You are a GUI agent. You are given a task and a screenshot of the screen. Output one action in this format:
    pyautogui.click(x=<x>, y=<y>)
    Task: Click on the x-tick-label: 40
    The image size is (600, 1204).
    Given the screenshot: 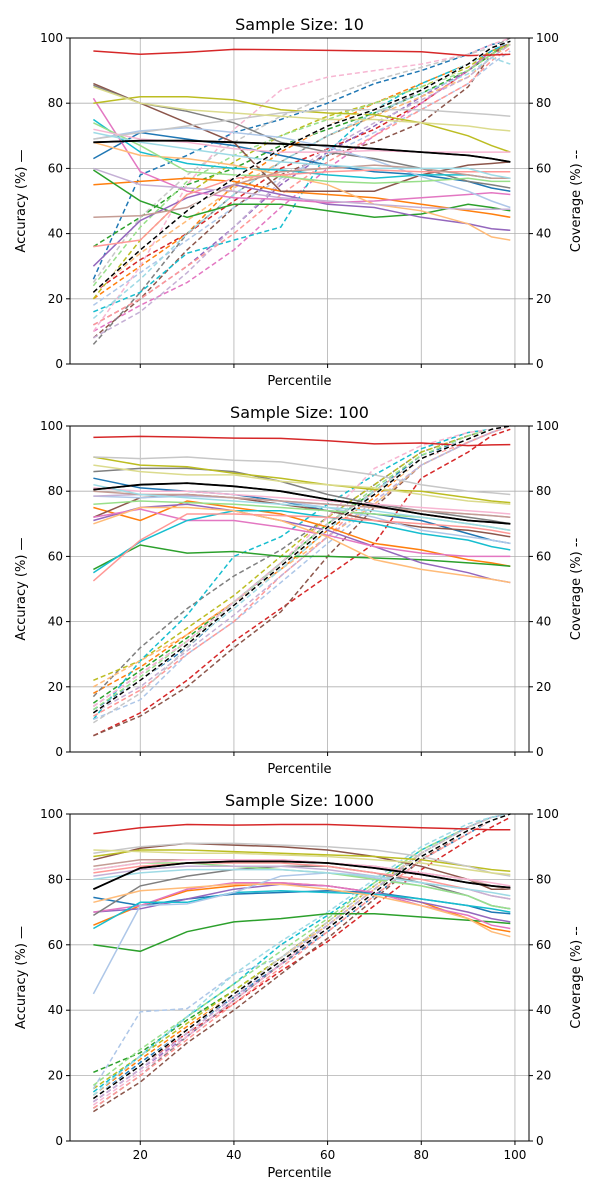 What is the action you would take?
    pyautogui.click(x=233, y=1155)
    